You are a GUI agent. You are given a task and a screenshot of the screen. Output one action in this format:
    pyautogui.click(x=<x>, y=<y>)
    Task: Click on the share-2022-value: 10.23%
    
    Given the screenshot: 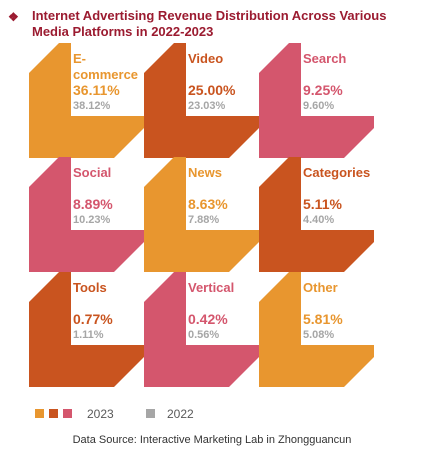 What is the action you would take?
    pyautogui.click(x=92, y=220)
    